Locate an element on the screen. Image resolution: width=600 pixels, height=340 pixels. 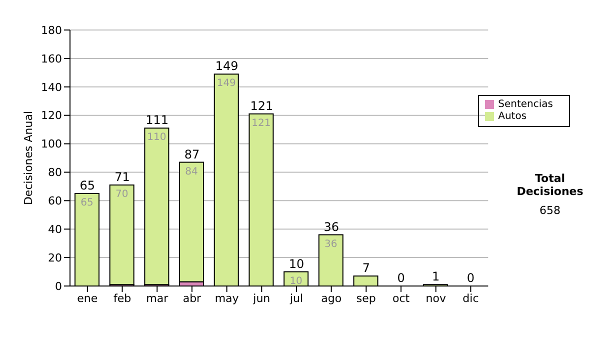
total-label: 65 is located at coordinates (88, 185).